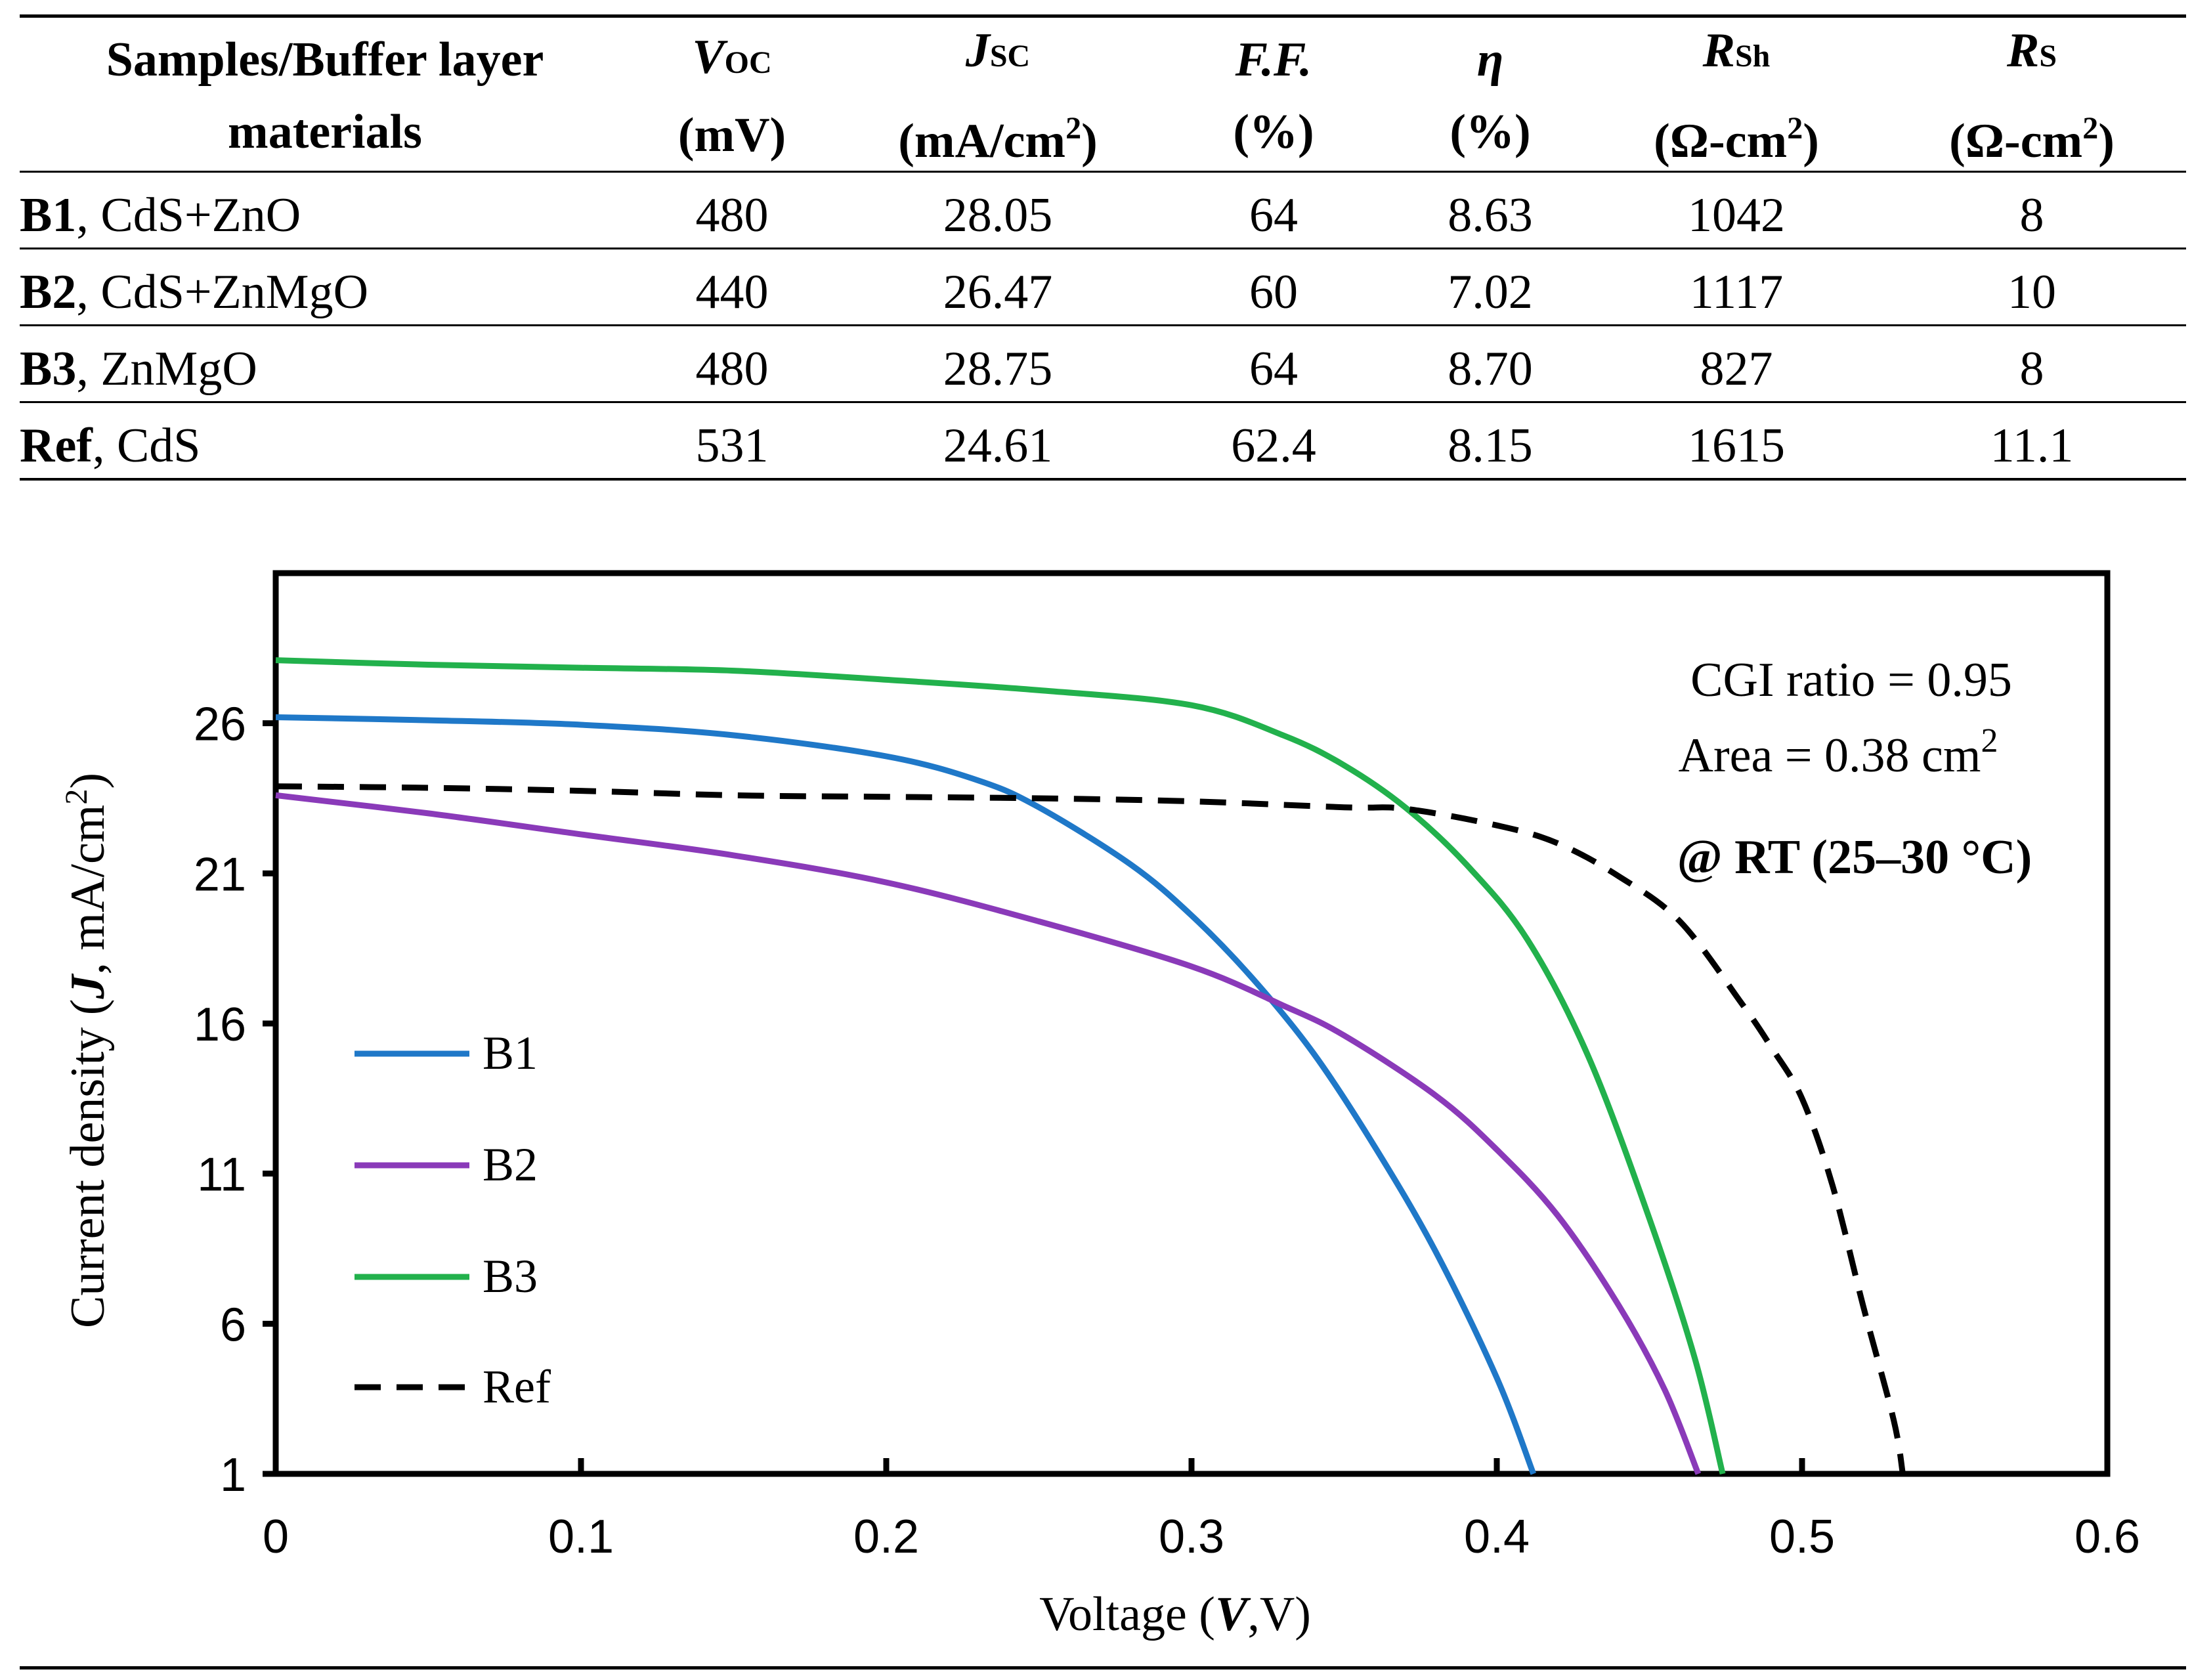 This screenshot has height=1680, width=2192. Describe the element at coordinates (510, 1276) in the screenshot. I see `legend-label-b3: B3` at that location.